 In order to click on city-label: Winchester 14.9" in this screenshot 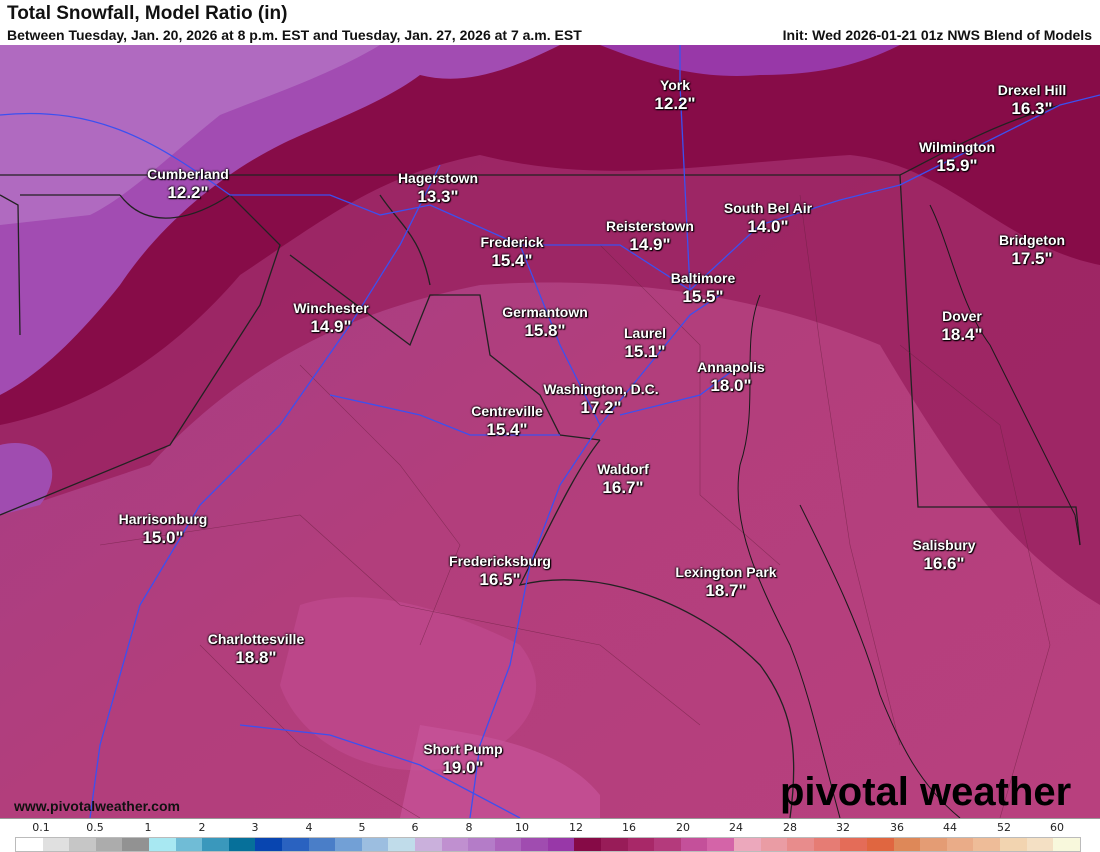, I will do `click(330, 318)`.